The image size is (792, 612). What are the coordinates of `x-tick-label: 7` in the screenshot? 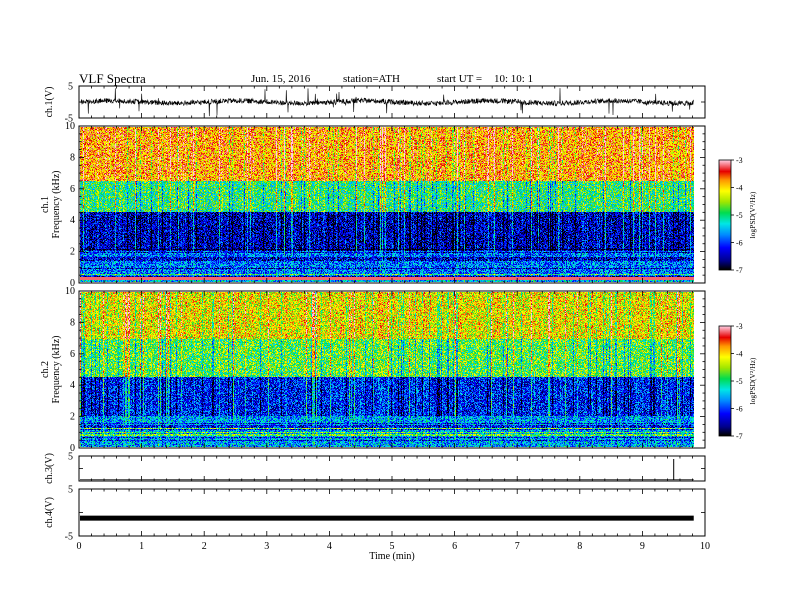 It's located at (517, 546).